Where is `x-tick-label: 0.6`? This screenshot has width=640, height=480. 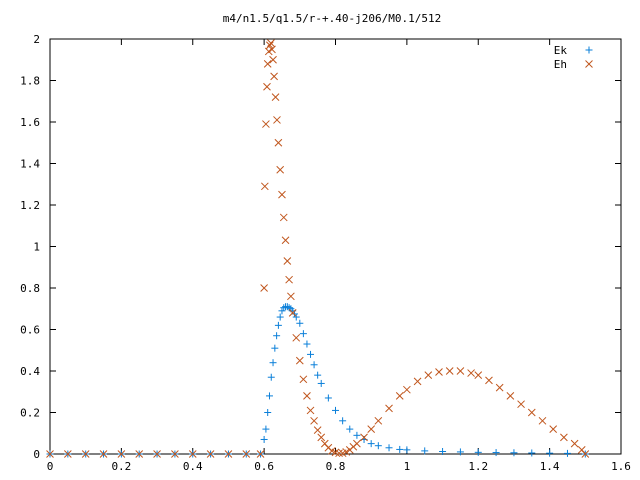 x-tick-label: 0.6 is located at coordinates (264, 466).